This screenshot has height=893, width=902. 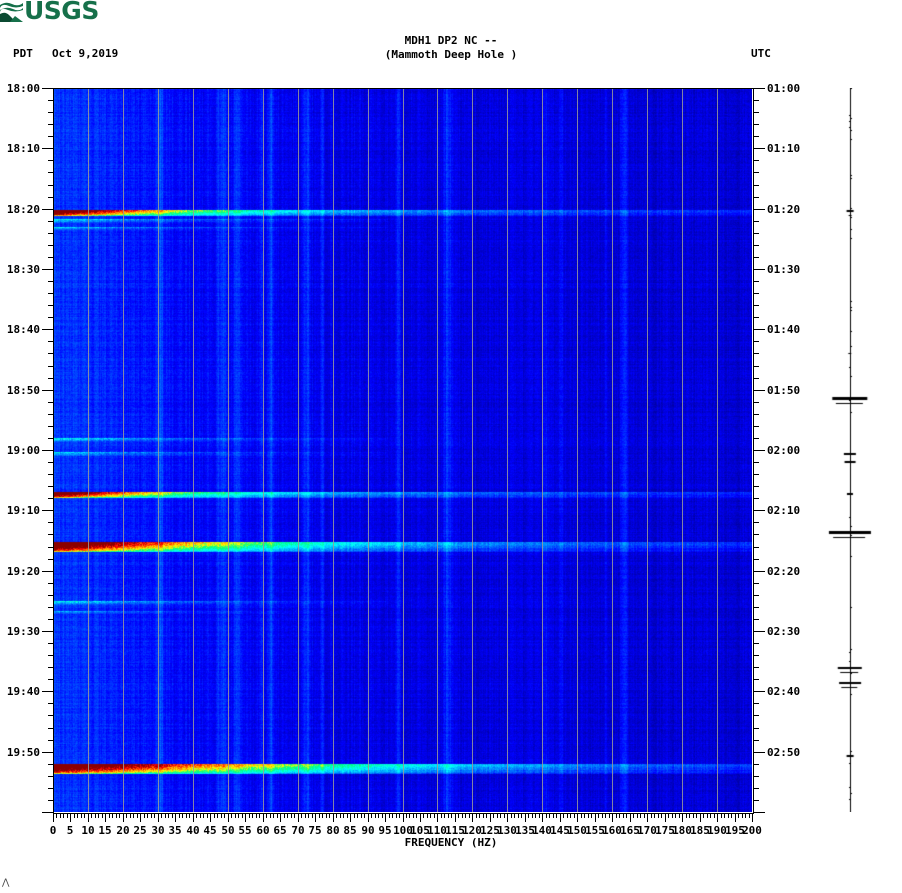 What do you see at coordinates (784, 148) in the screenshot?
I see `time-label-utc-0110: 01:10` at bounding box center [784, 148].